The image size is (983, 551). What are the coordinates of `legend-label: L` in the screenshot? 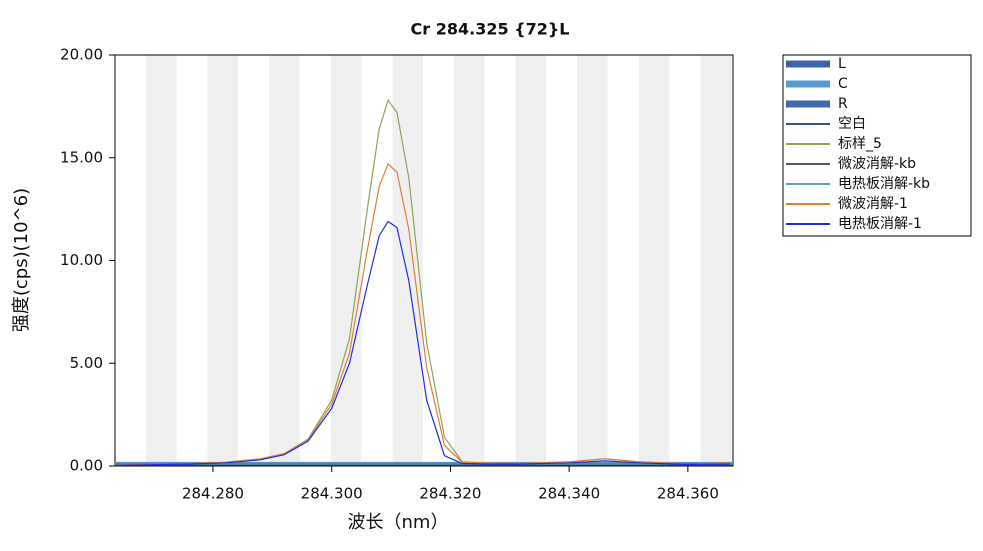 It's located at (842, 64).